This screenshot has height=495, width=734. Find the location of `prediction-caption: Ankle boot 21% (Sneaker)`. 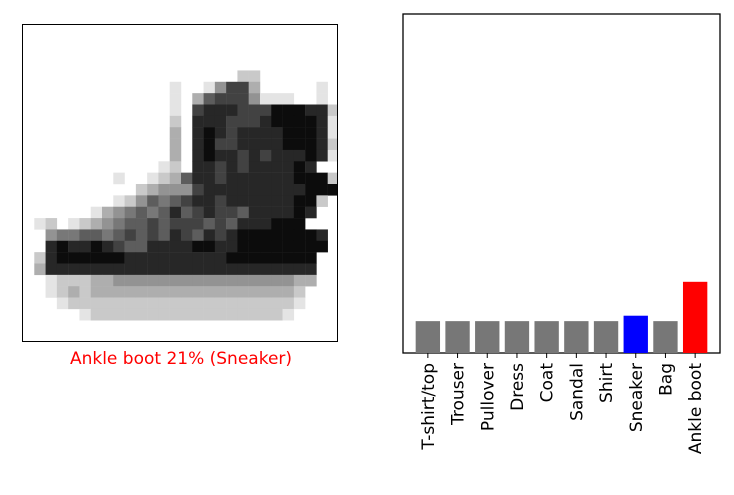

prediction-caption: Ankle boot 21% (Sneaker) is located at coordinates (181, 359).